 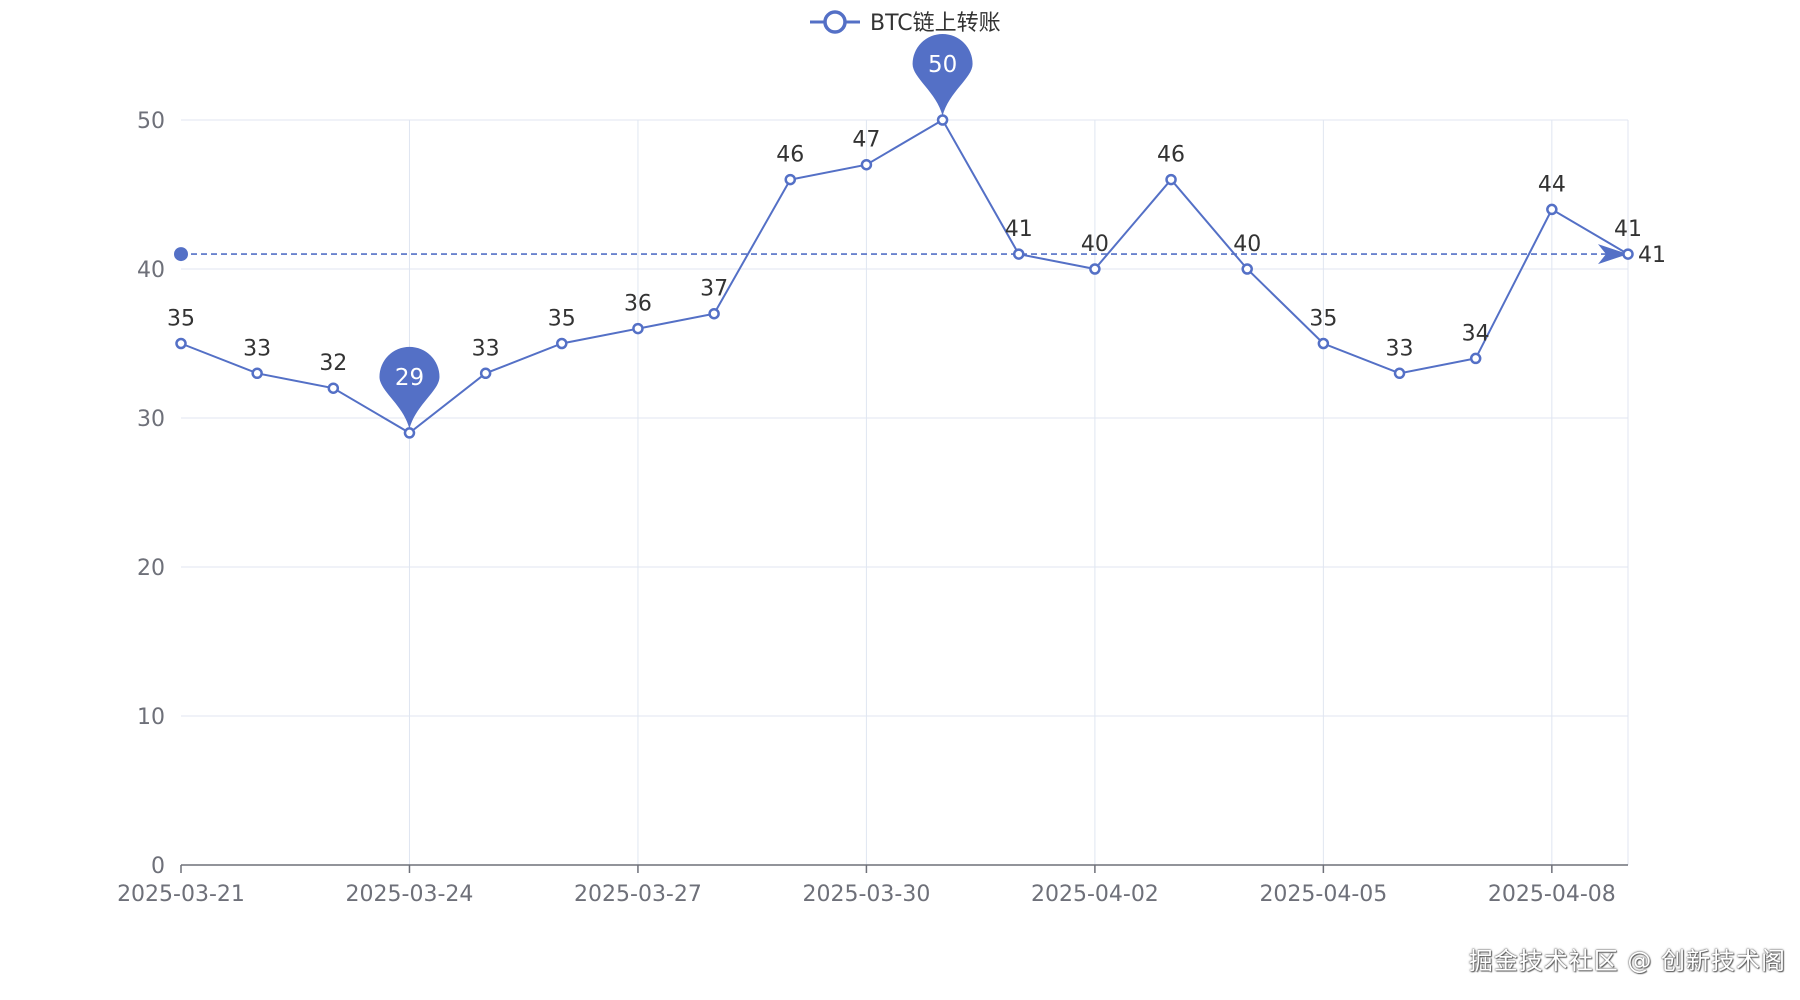 What do you see at coordinates (333, 363) in the screenshot?
I see `data-label: 32` at bounding box center [333, 363].